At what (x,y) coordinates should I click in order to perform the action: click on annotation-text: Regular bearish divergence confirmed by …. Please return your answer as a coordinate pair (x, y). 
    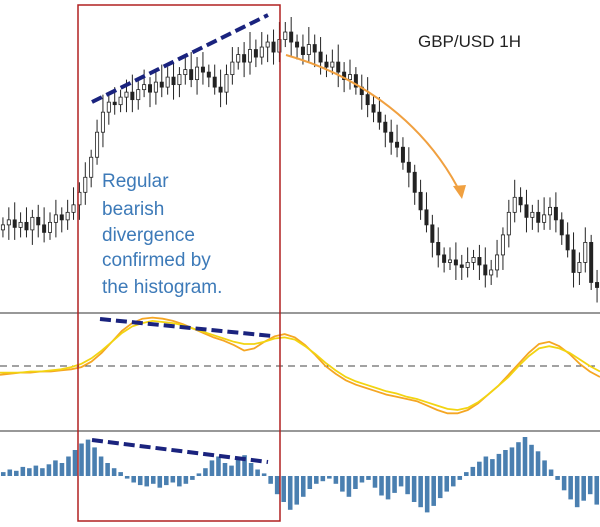
    Looking at the image, I should click on (162, 234).